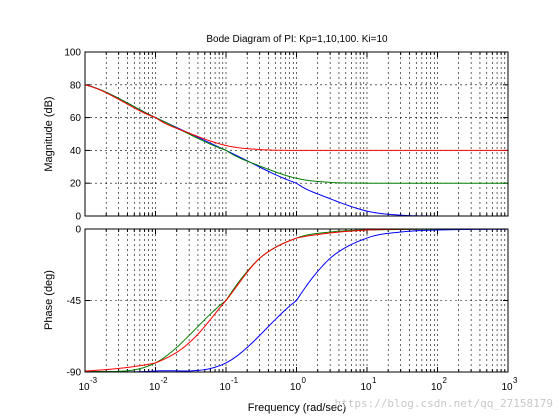  Describe the element at coordinates (296, 117) in the screenshot. I see `magnitude-series-2-line` at that location.